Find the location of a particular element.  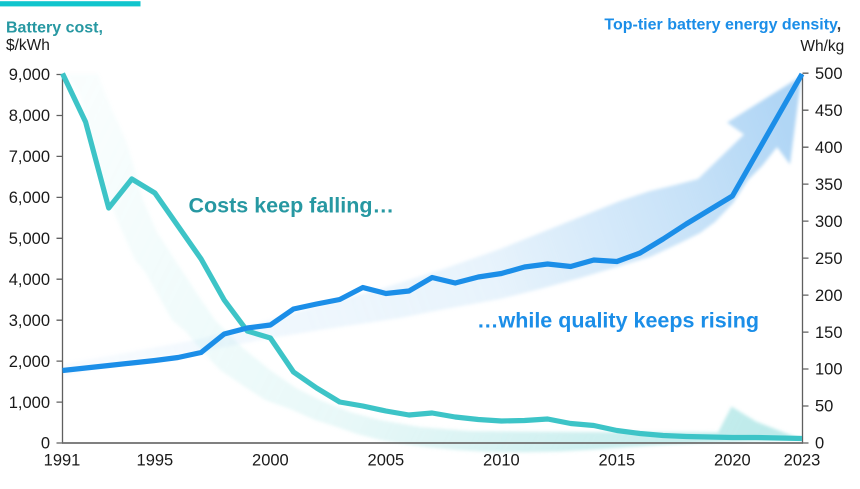

svg-text: 4,000 is located at coordinates (29, 280).